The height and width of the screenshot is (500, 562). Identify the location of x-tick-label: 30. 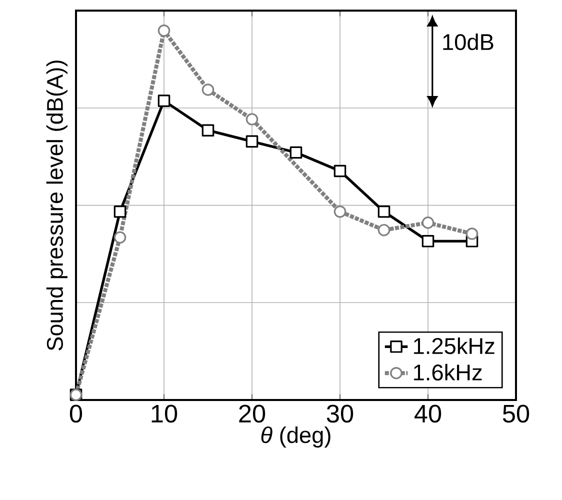
(340, 413).